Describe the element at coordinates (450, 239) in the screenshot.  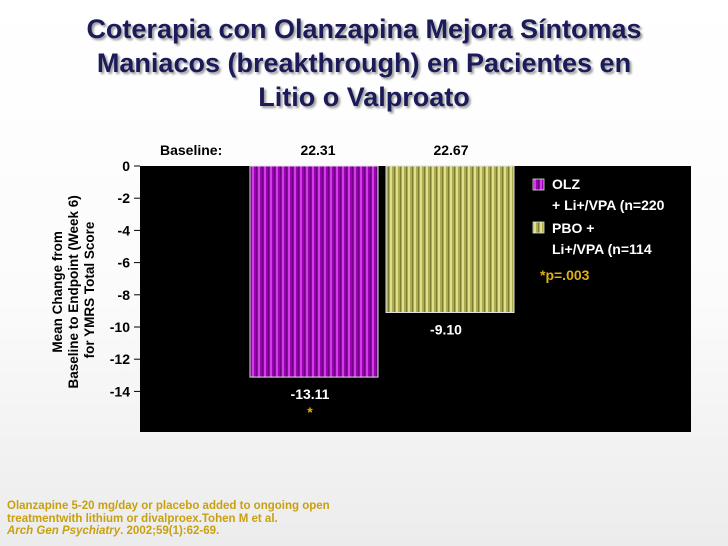
I see `bar-pbo` at that location.